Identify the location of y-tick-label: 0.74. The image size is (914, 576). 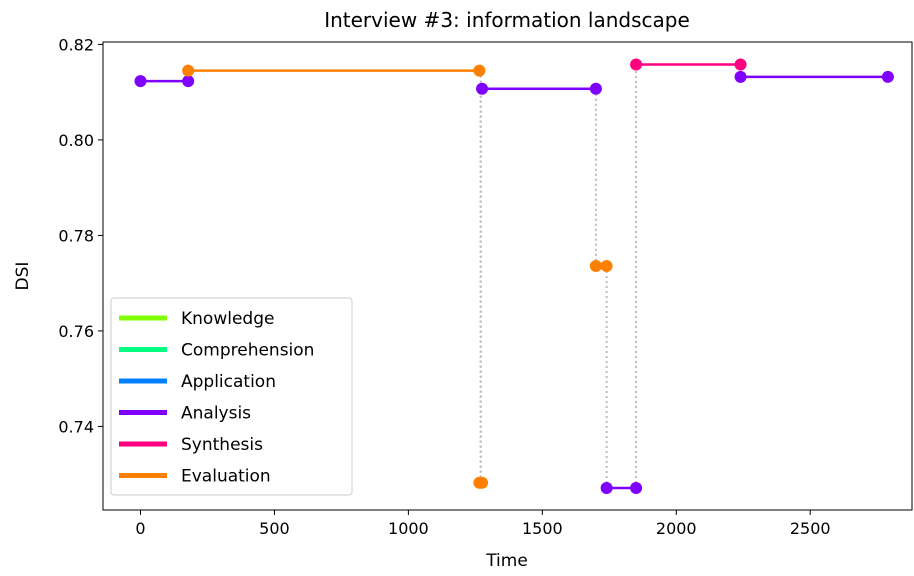
(76, 426).